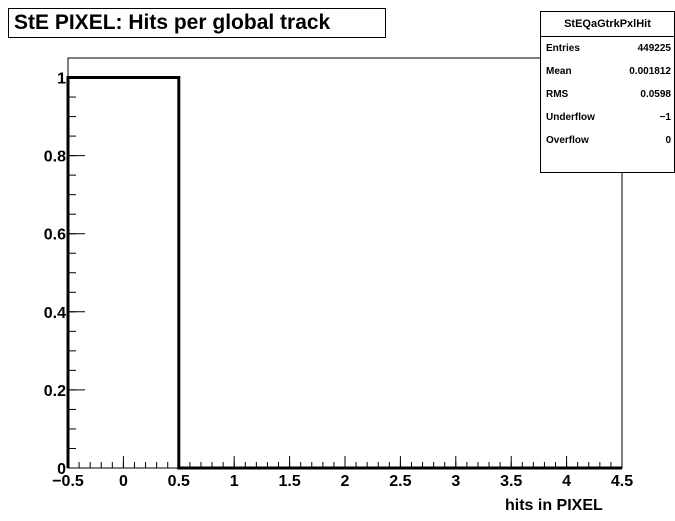  What do you see at coordinates (655, 94) in the screenshot?
I see `stats-value: 0.0598` at bounding box center [655, 94].